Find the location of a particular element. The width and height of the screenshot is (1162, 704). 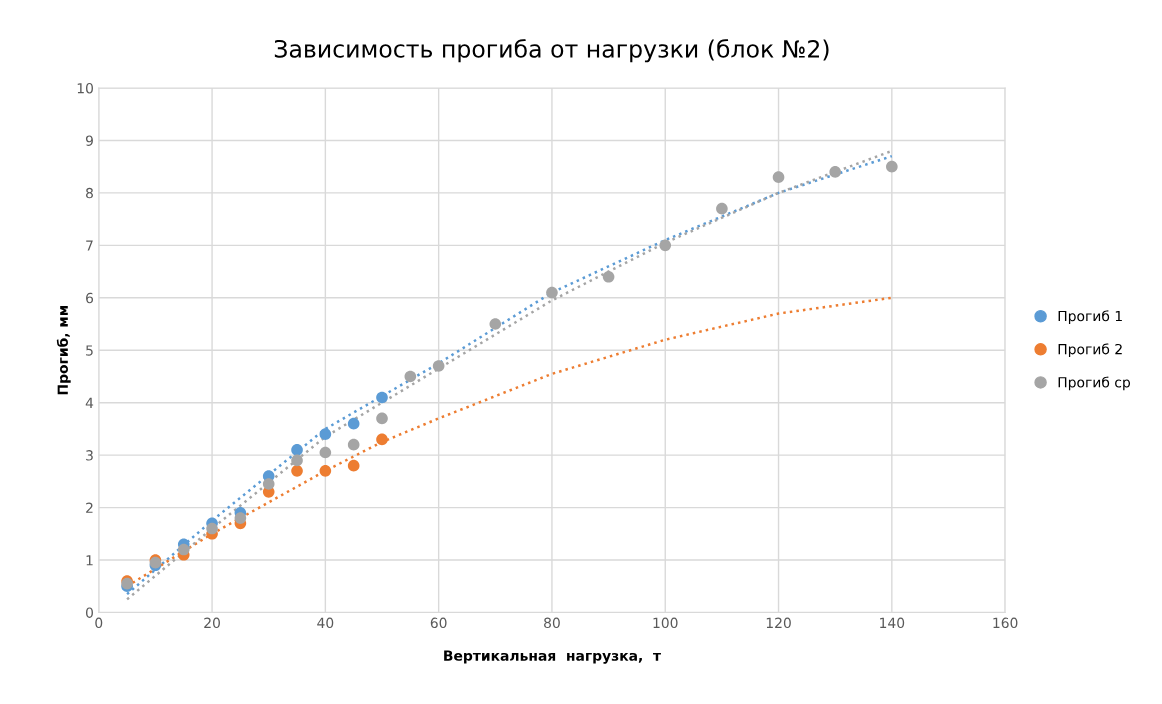

x-tick-label: 40 is located at coordinates (325, 623).